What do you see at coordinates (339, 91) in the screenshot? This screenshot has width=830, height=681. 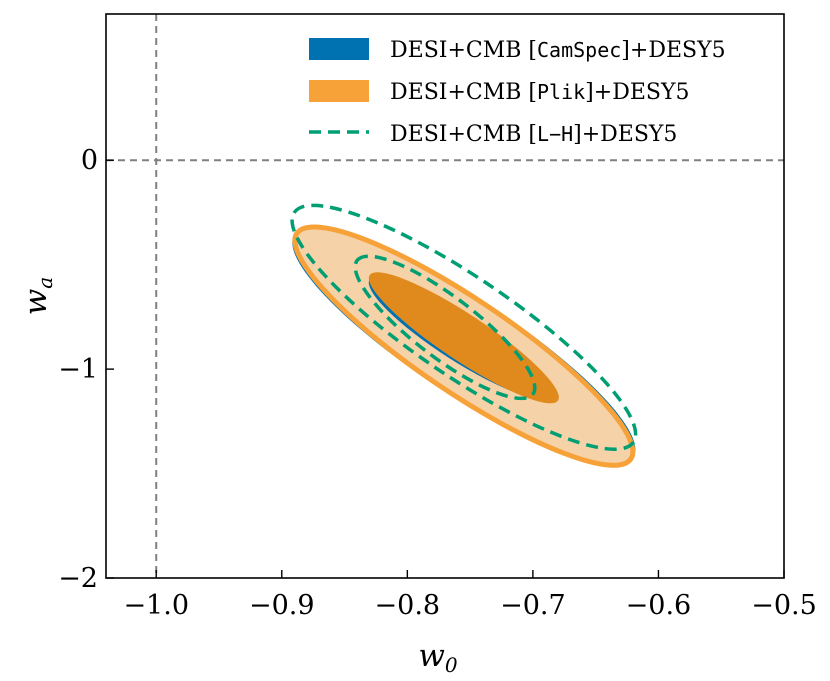 I see `legend-swatch-plik` at bounding box center [339, 91].